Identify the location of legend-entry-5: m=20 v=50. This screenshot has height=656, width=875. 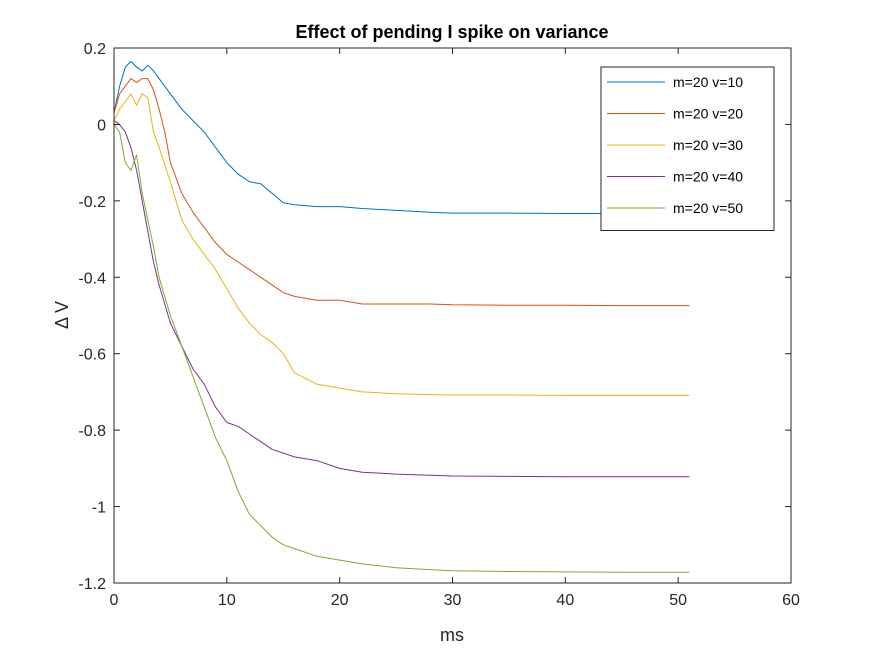
(708, 208).